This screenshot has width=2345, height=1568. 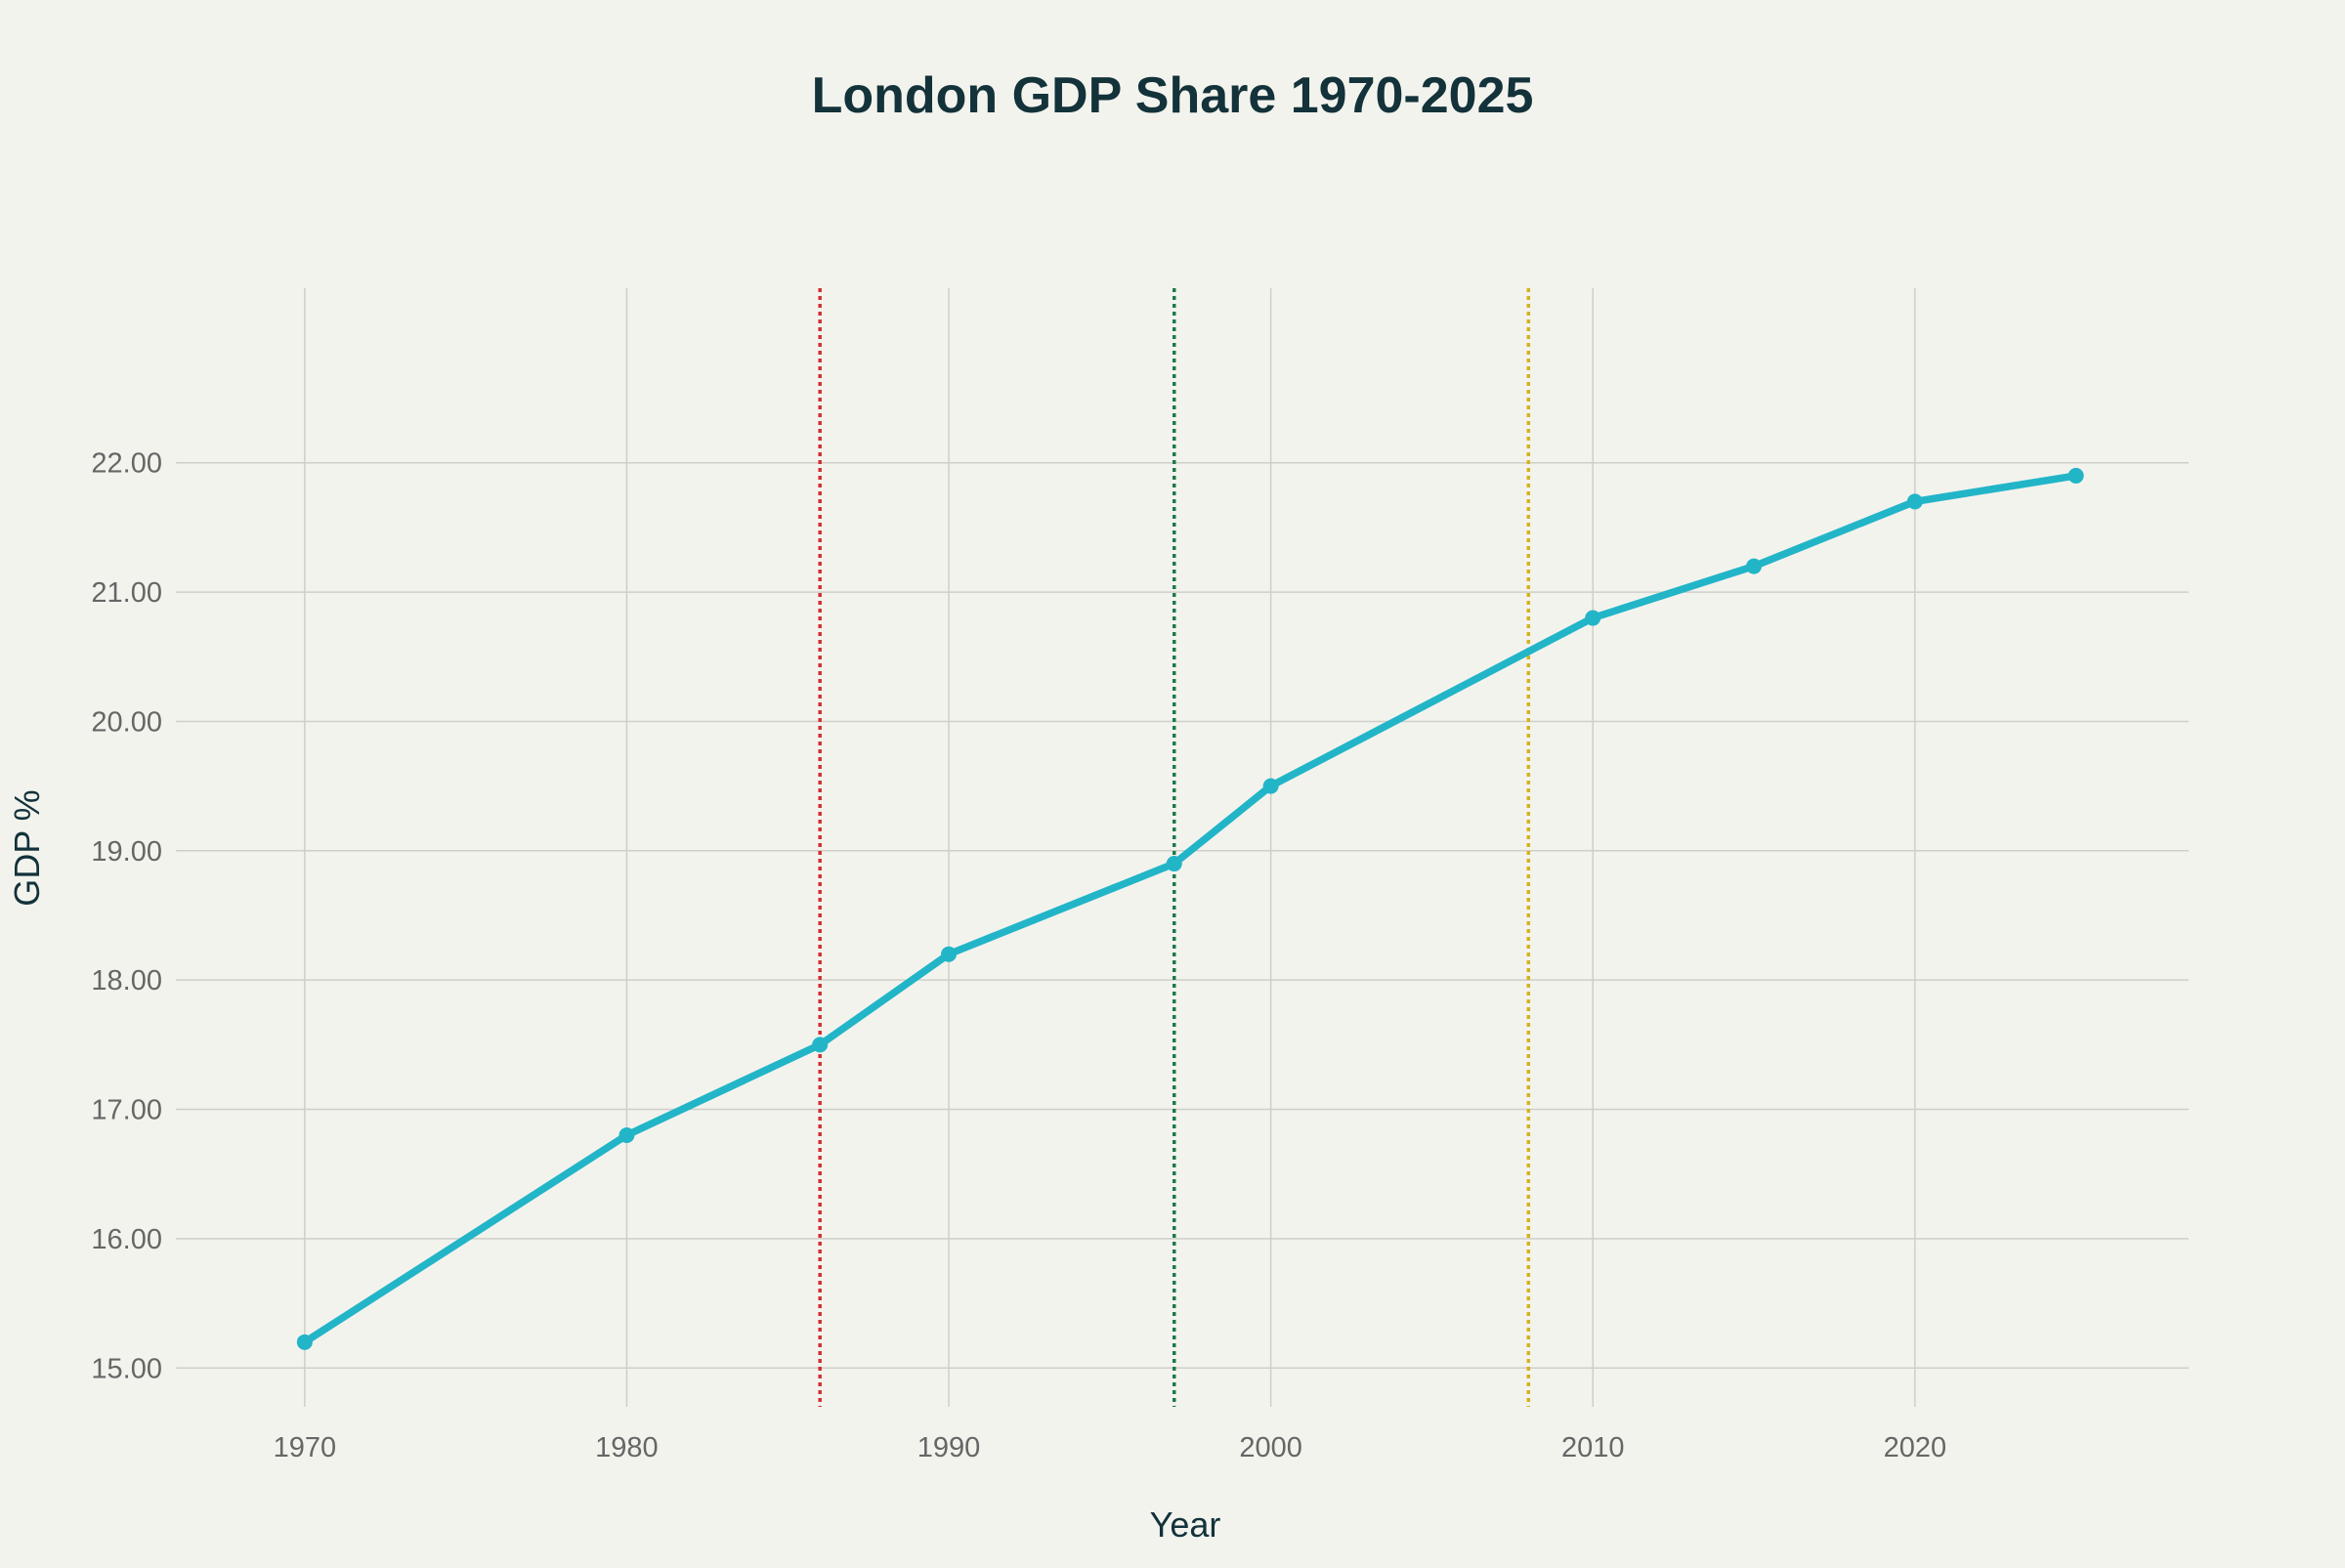 What do you see at coordinates (127, 464) in the screenshot?
I see `y-tick-label: 22.00` at bounding box center [127, 464].